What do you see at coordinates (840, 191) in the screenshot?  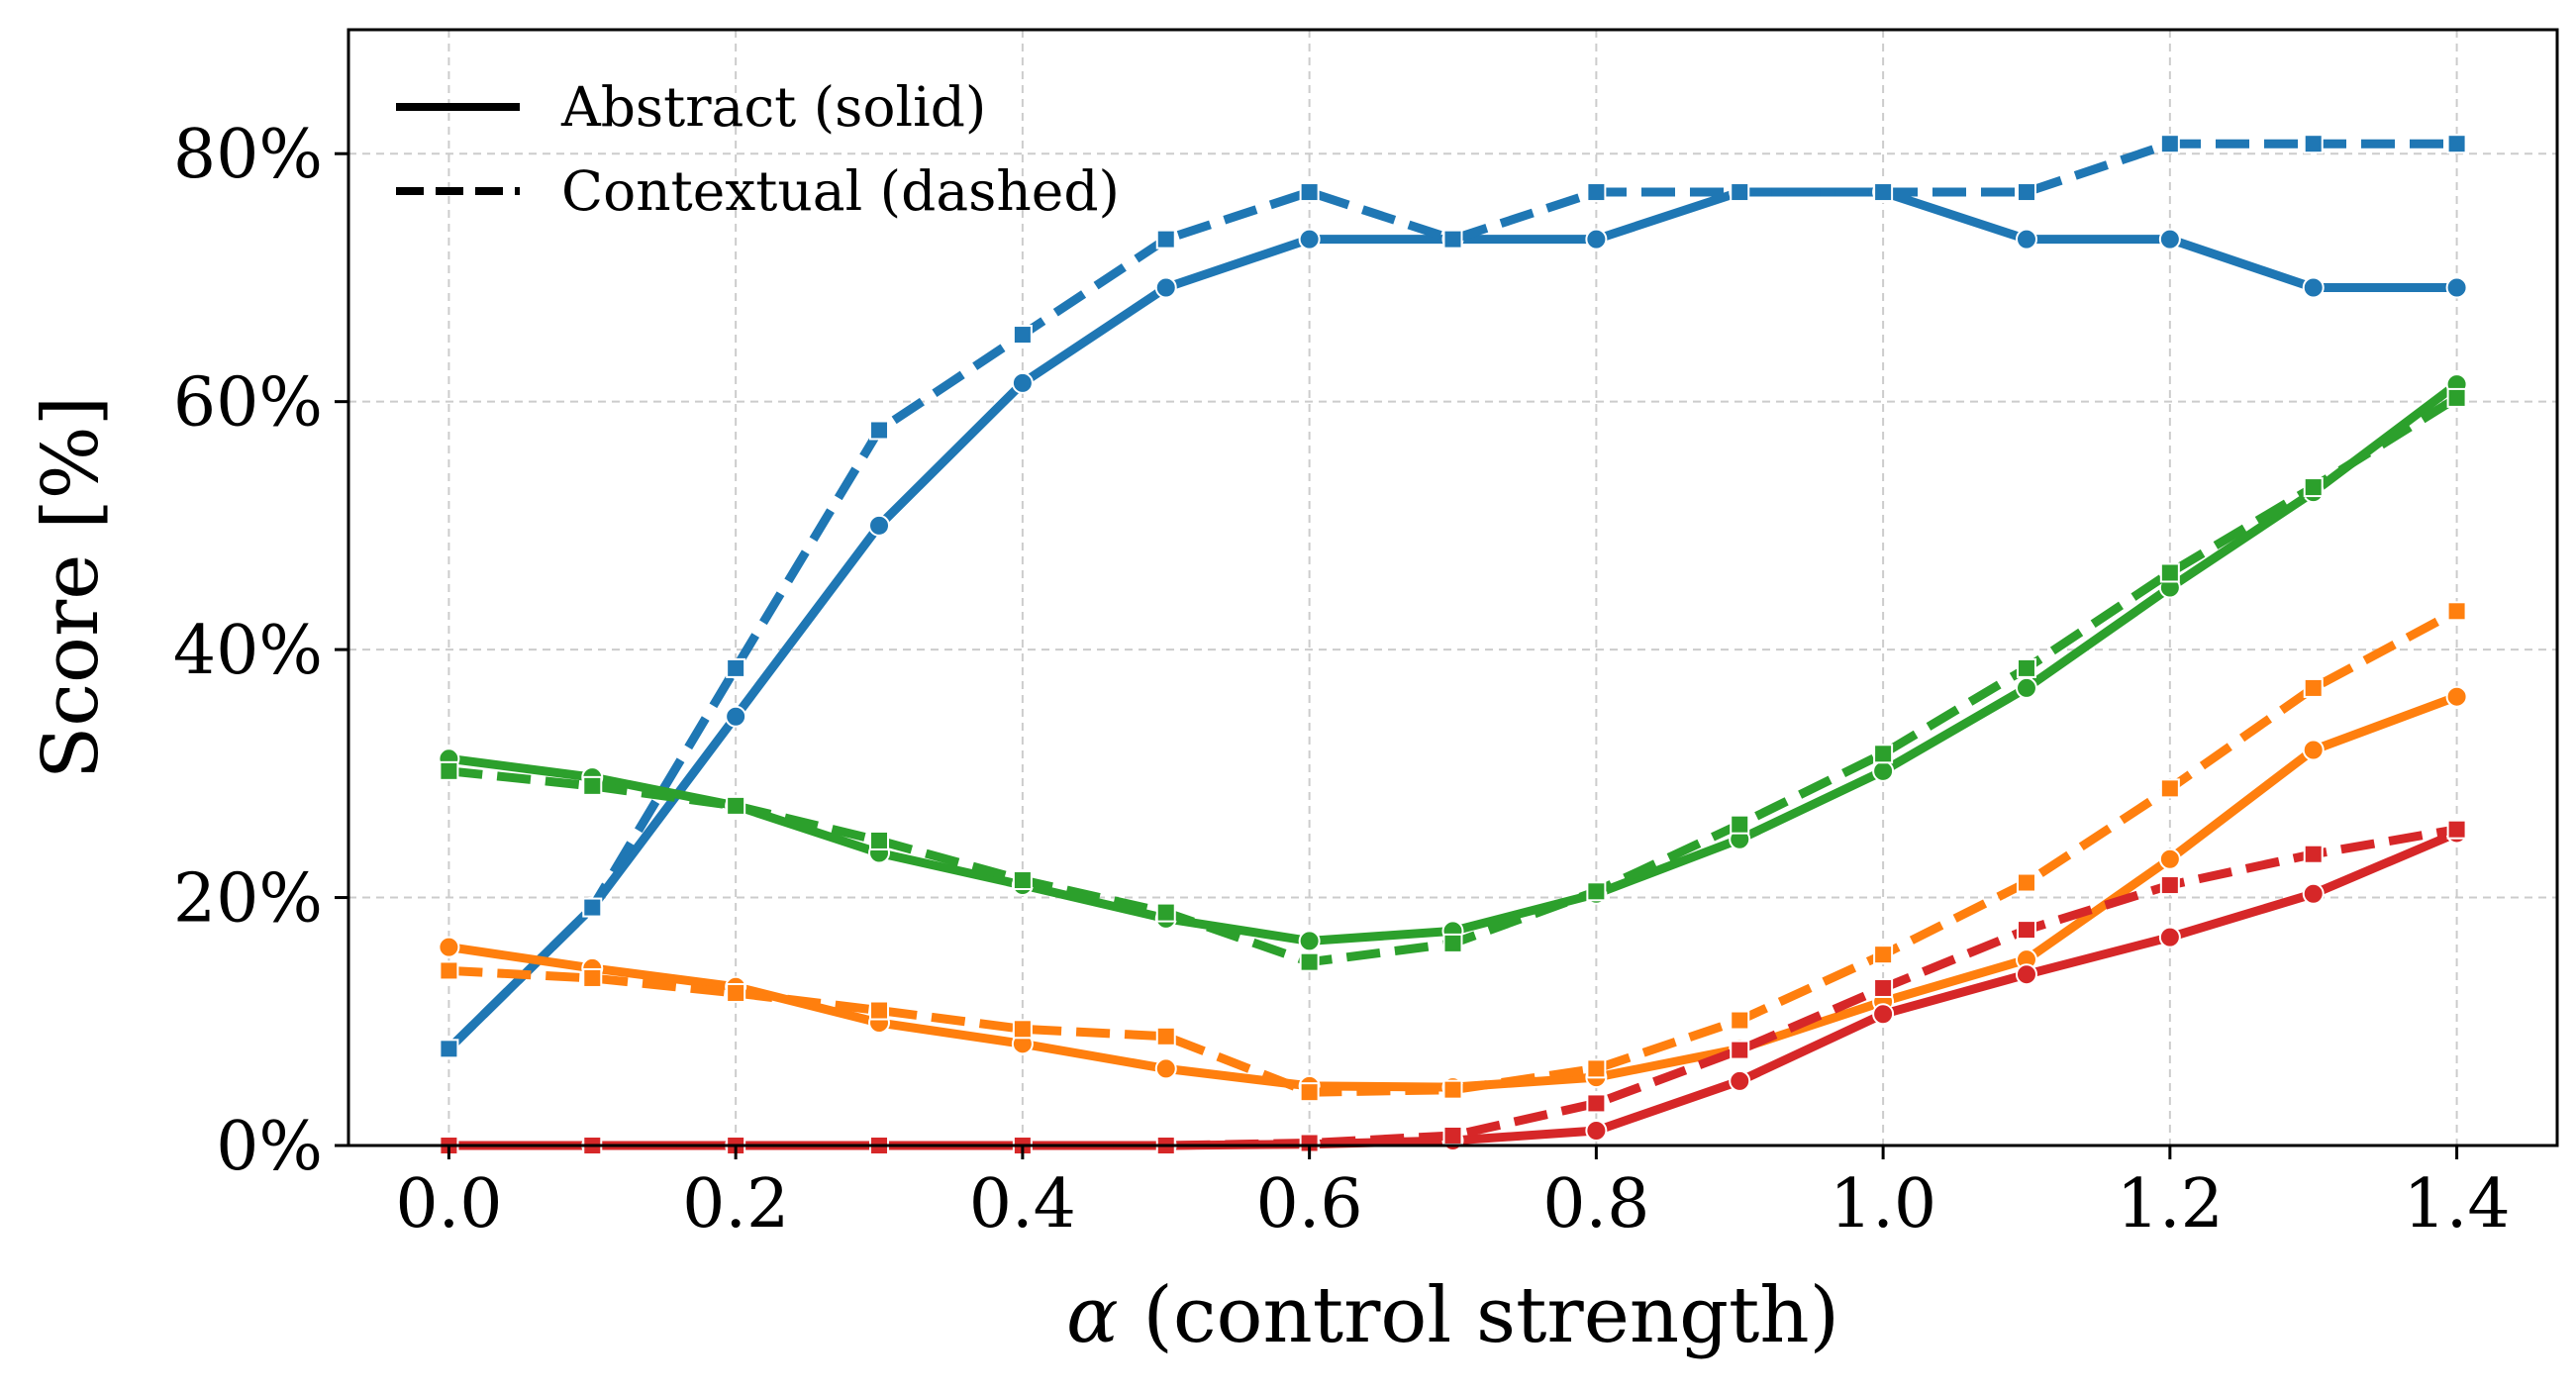 I see `legend-label-contextual: Contextual (dashed)` at bounding box center [840, 191].